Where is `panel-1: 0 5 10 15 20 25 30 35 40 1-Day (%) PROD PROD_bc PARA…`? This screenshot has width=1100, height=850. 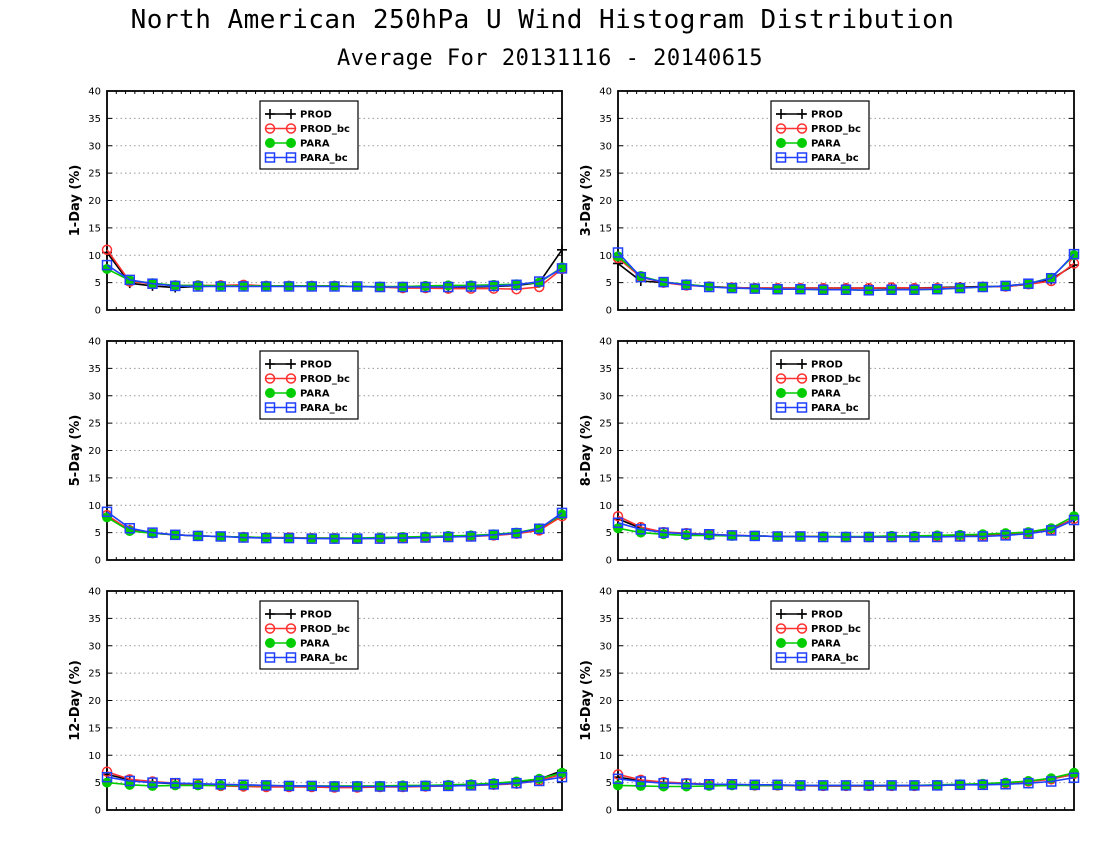 panel-1: 0 5 10 15 20 25 30 35 40 1-Day (%) PROD PROD_bc PARA… is located at coordinates (318, 202).